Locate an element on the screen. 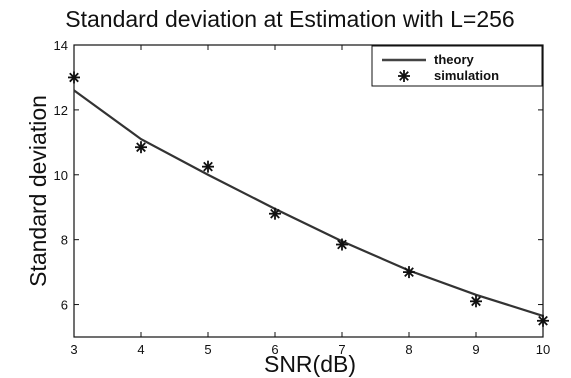  legend-simulation-marker is located at coordinates (404, 76).